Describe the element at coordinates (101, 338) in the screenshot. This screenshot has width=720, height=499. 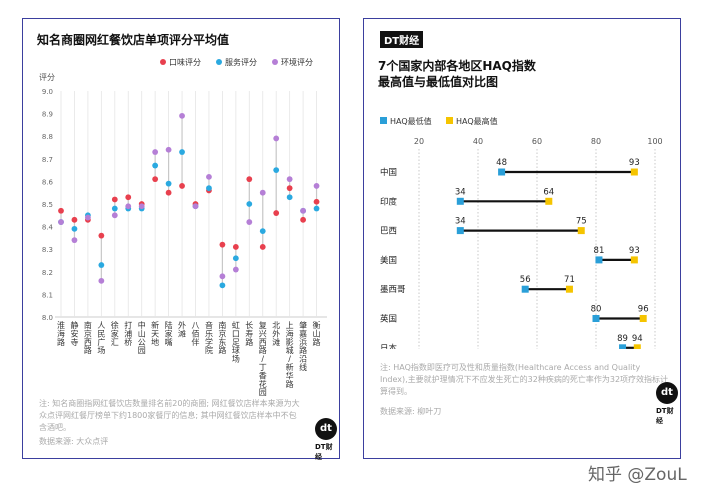
I see `x-tick-label: 人民广场` at that location.